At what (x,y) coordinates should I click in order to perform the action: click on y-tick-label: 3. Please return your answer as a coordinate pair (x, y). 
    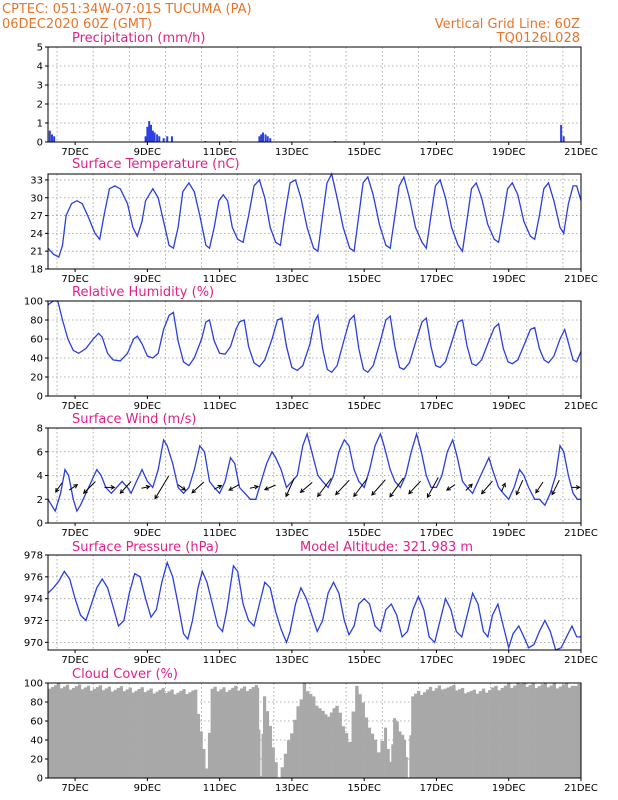
    Looking at the image, I should click on (40, 86).